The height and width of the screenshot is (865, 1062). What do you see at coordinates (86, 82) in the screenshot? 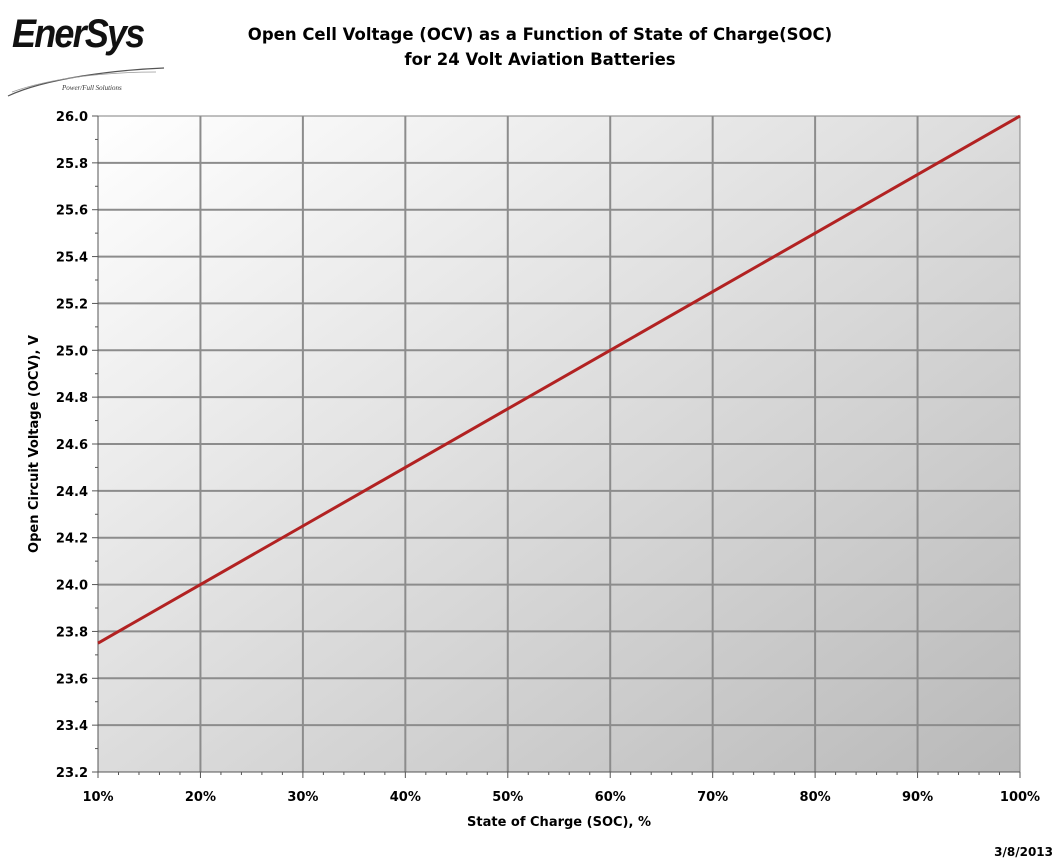
I see `logo-swoosh-icon` at bounding box center [86, 82].